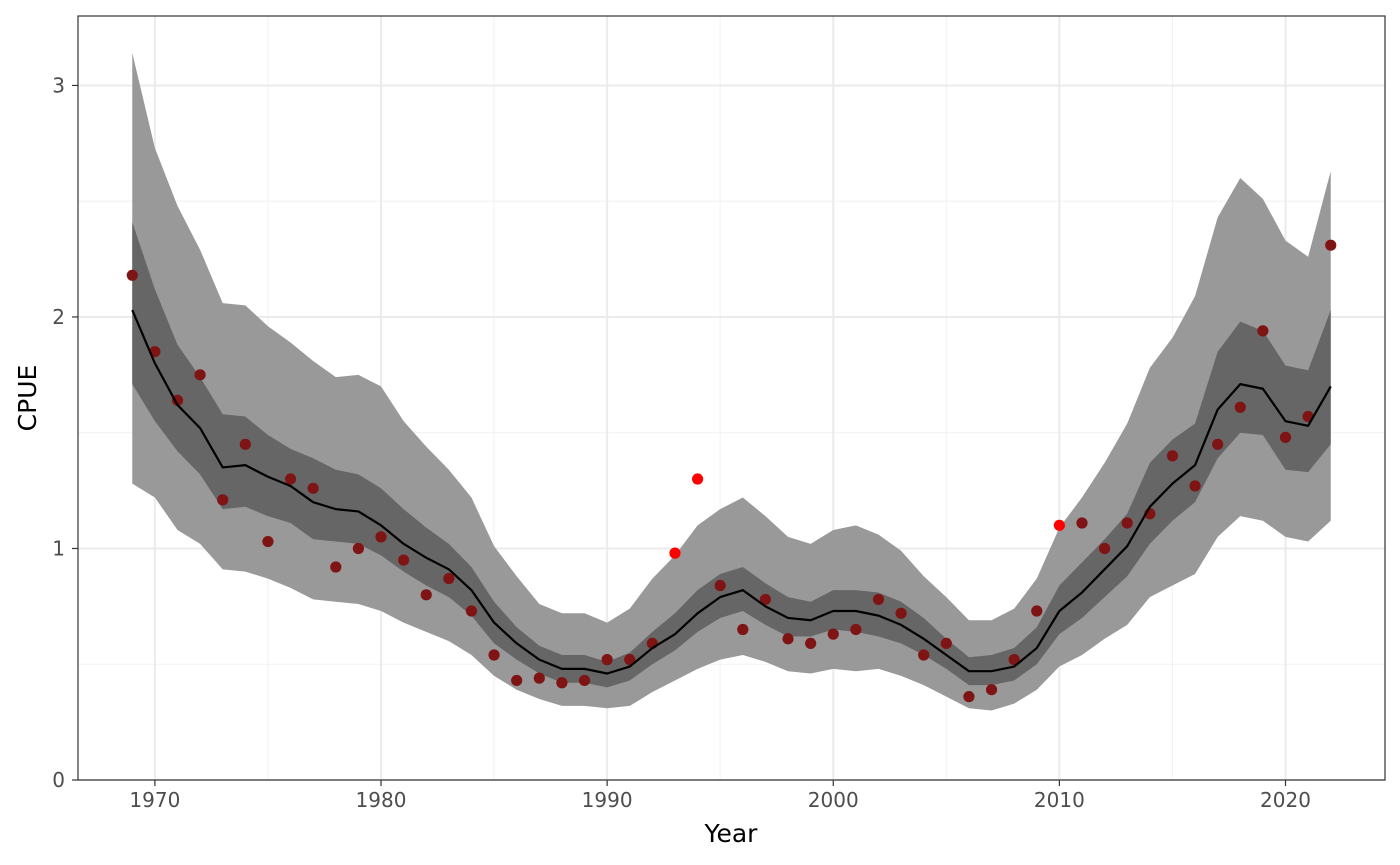  What do you see at coordinates (58, 780) in the screenshot?
I see `y-tick-label: 0` at bounding box center [58, 780].